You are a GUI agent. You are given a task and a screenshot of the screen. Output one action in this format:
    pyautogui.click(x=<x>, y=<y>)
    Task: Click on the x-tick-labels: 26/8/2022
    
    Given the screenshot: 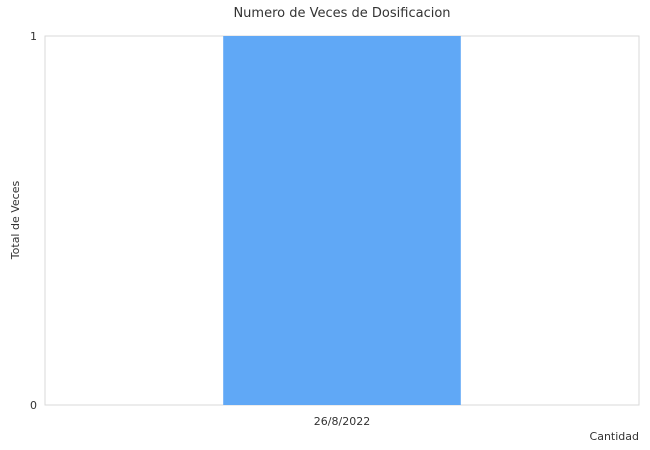 What is the action you would take?
    pyautogui.click(x=342, y=421)
    